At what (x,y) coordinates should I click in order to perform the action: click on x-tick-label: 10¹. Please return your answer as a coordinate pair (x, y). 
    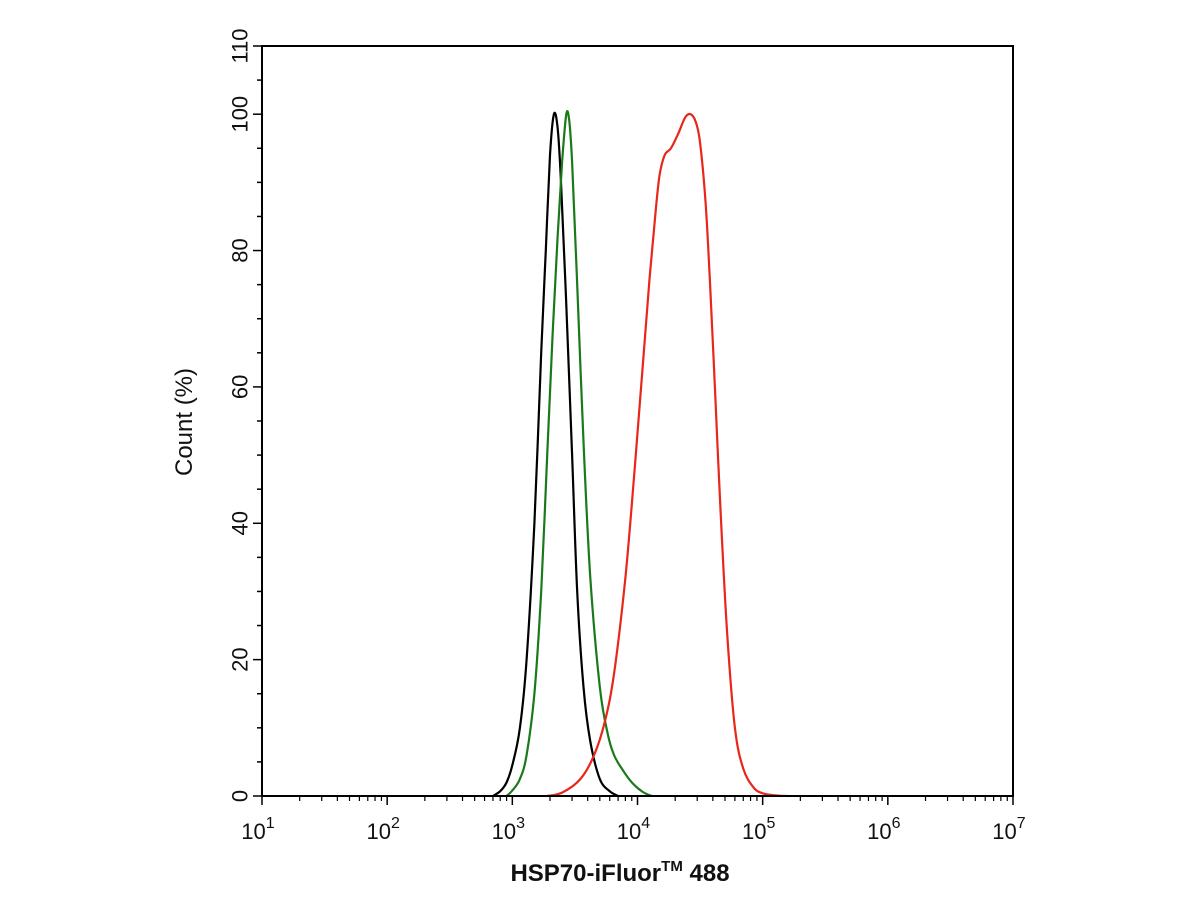
    Looking at the image, I should click on (257, 829).